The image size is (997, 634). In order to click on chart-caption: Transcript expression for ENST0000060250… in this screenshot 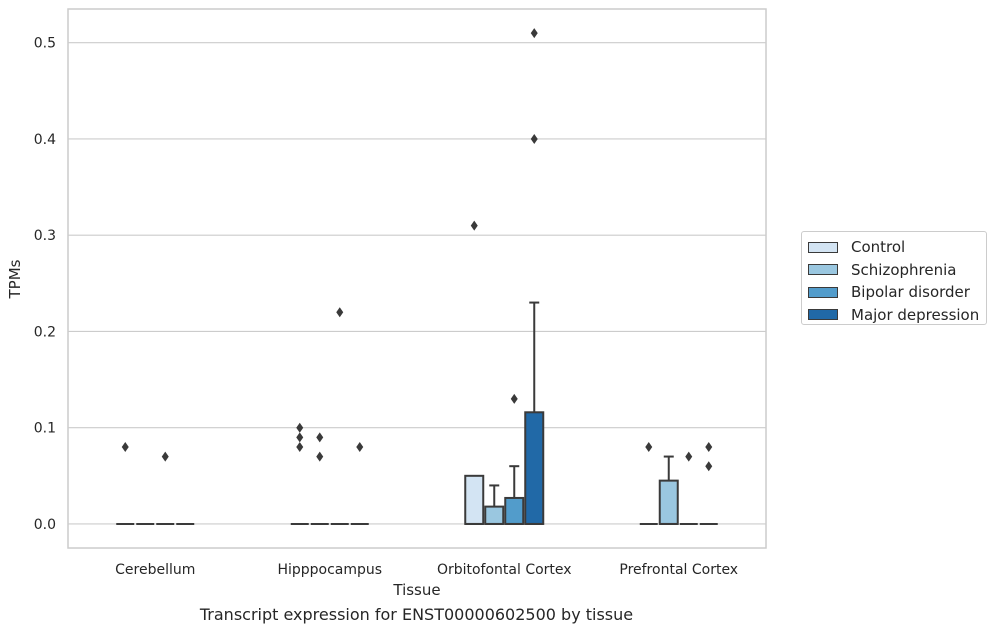, I will do `click(416, 614)`.